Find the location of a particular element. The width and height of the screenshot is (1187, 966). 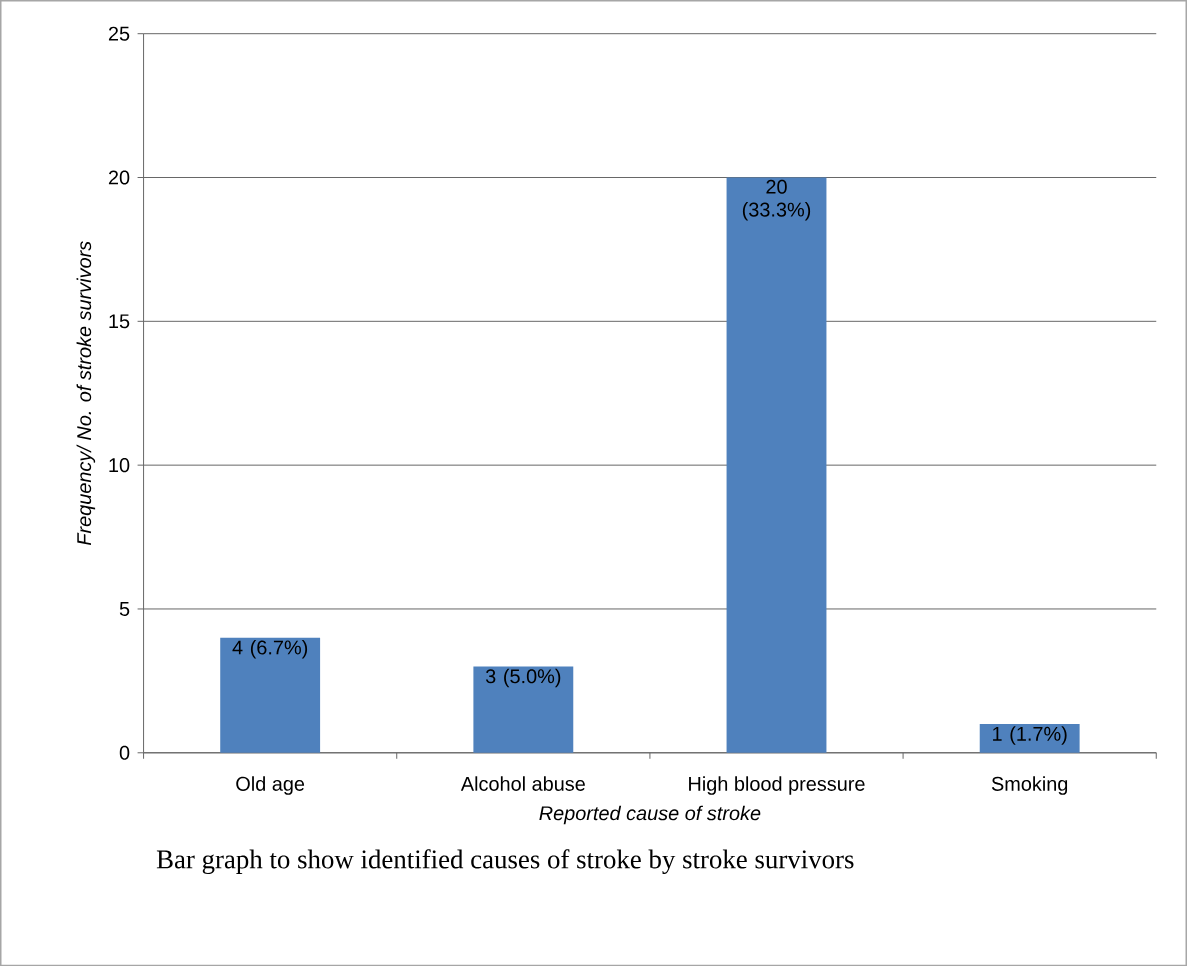

x-tick-label: High blood pressure is located at coordinates (777, 785).